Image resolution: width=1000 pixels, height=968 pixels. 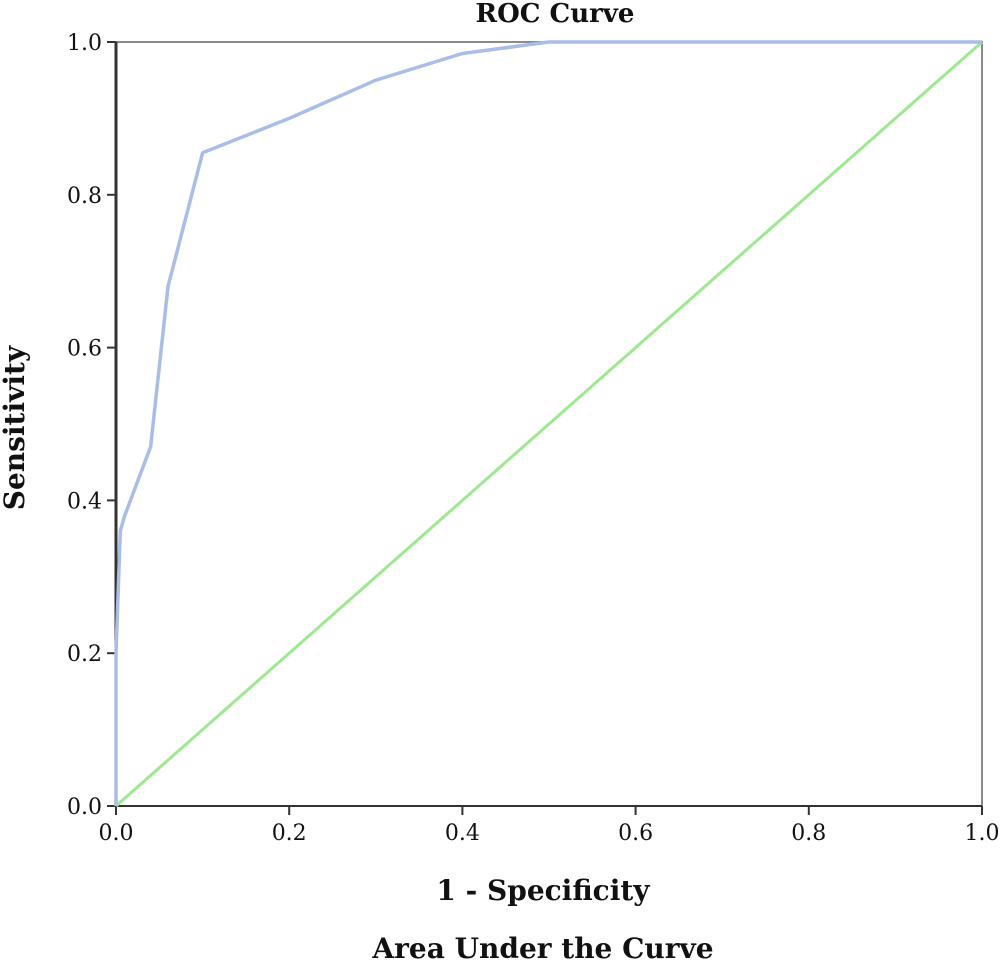 I want to click on x-tick-label: 1.0, so click(x=982, y=833).